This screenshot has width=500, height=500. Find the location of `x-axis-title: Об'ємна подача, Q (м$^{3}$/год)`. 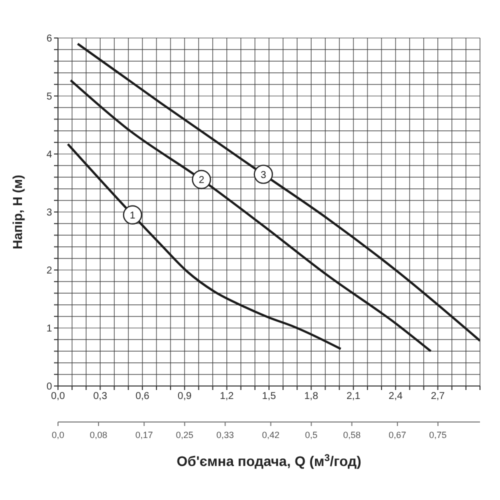

x-axis-title: Об'ємна подача, Q (м$^{3}$/год) is located at coordinates (269, 460).